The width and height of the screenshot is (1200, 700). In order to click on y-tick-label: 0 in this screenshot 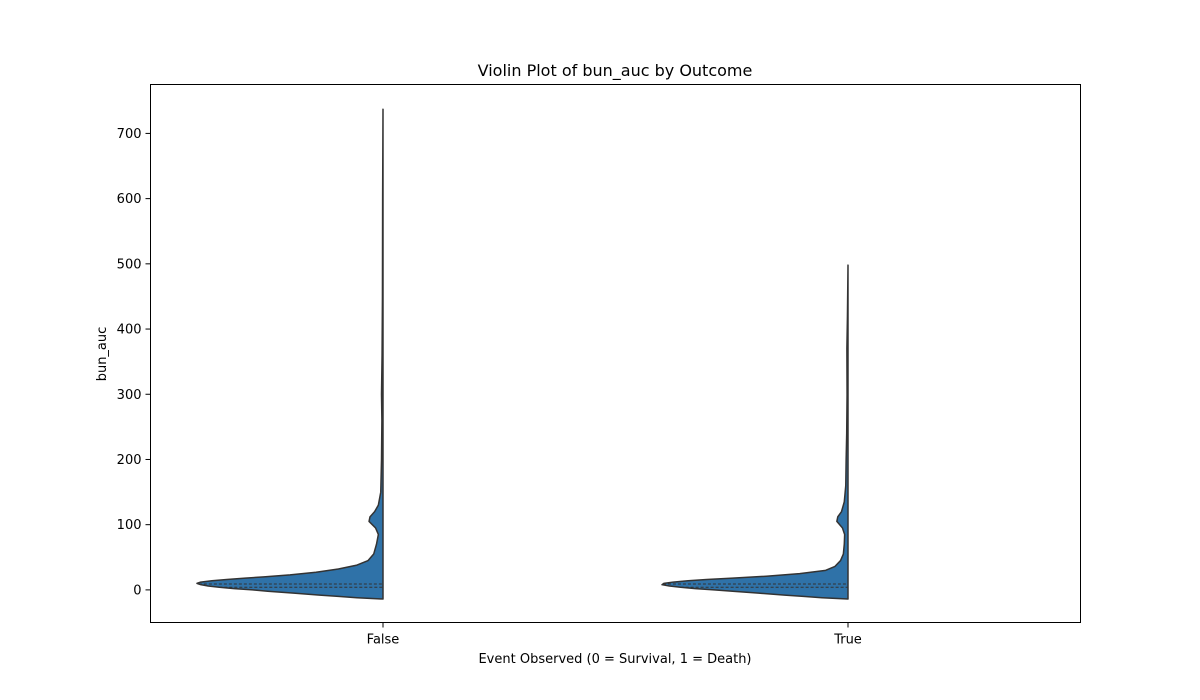, I will do `click(137, 590)`.